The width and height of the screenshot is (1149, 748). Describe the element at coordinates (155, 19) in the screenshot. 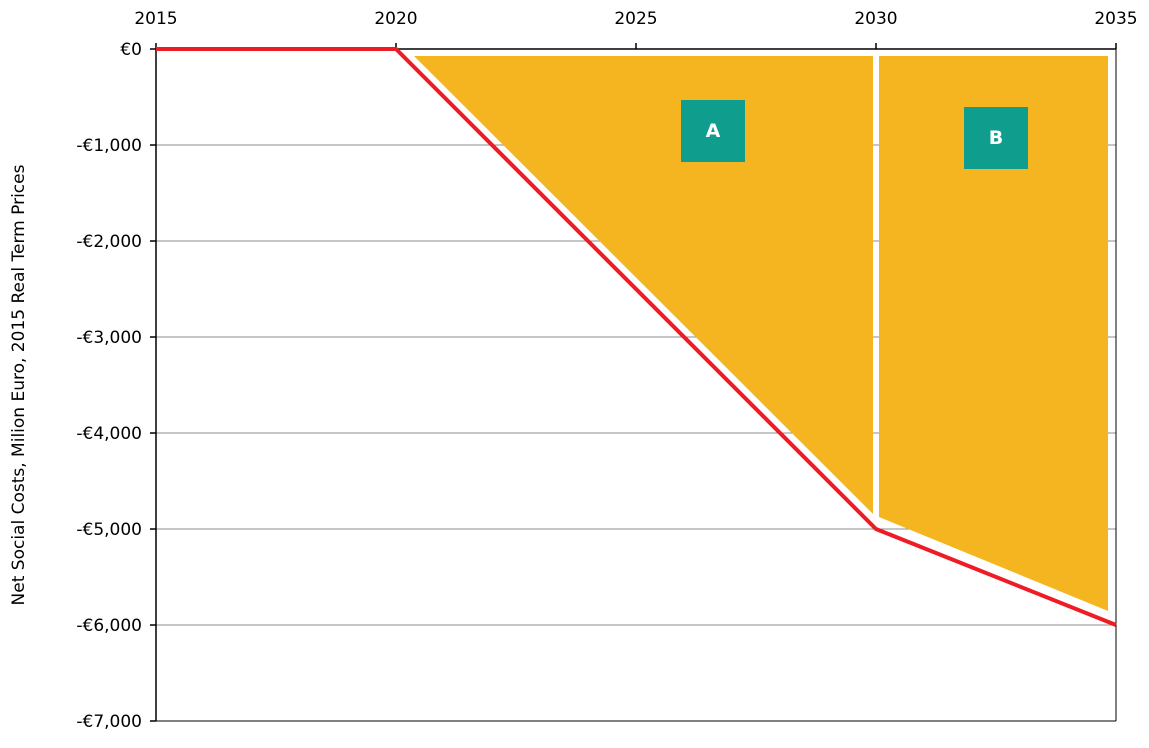

I see `x-tick-label: 2015` at that location.